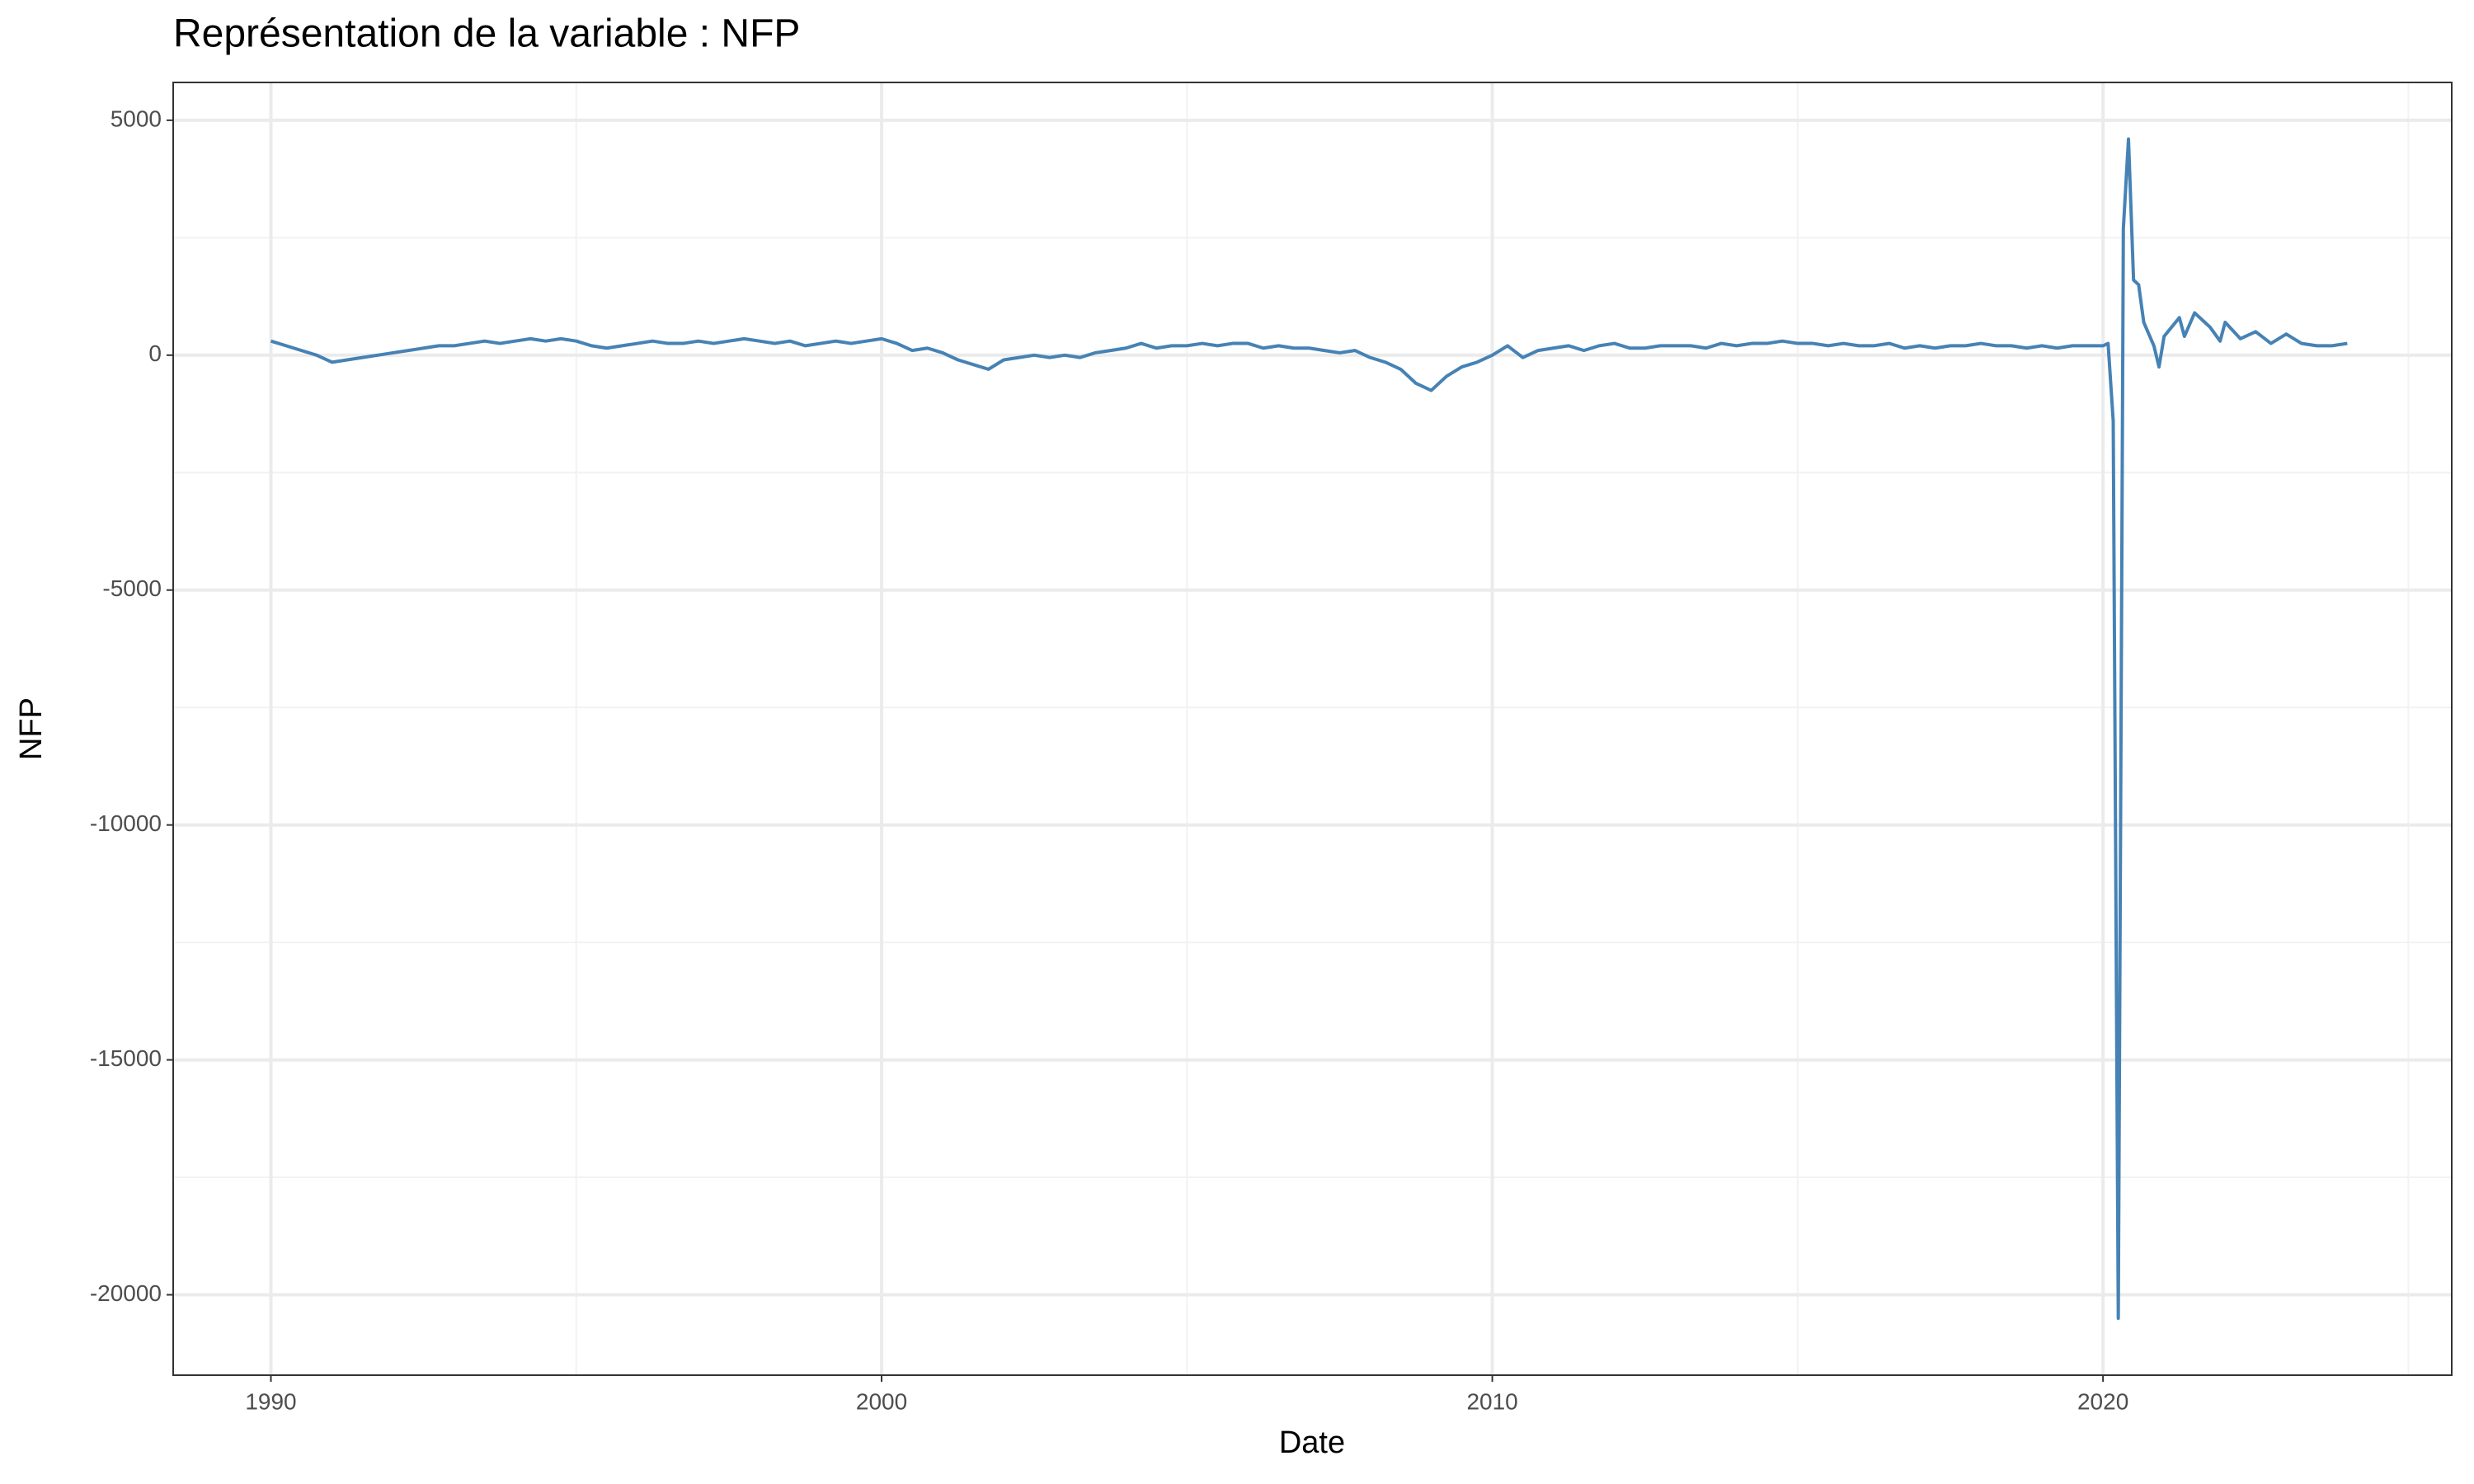  Describe the element at coordinates (126, 1058) in the screenshot. I see `y-tick-label: -15000` at that location.